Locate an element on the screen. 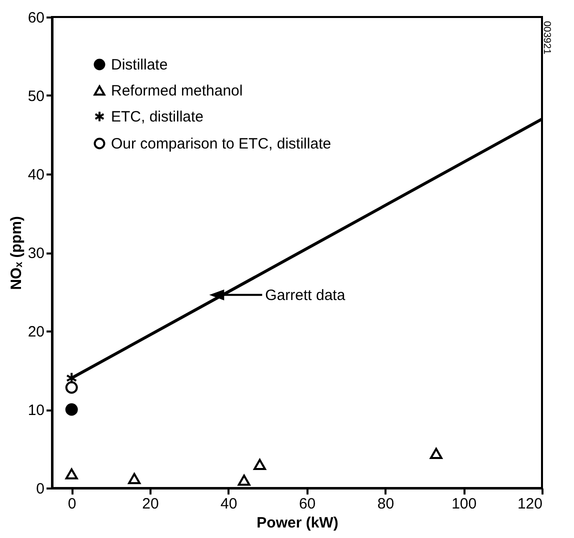  x-tick-label: 40 is located at coordinates (229, 504).